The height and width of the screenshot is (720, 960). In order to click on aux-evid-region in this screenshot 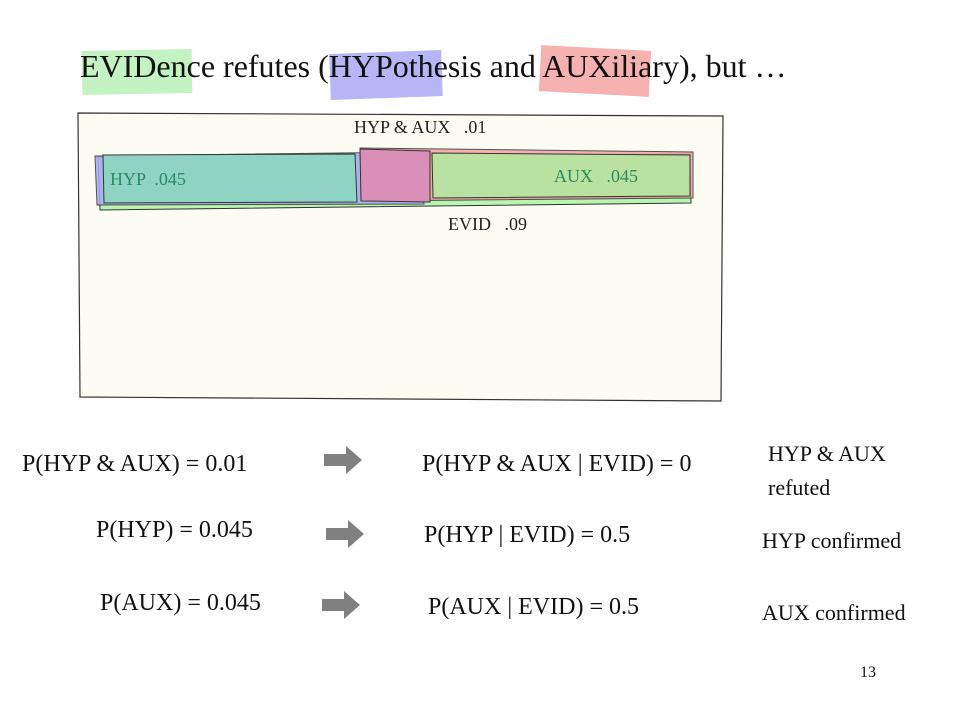, I will do `click(561, 175)`.